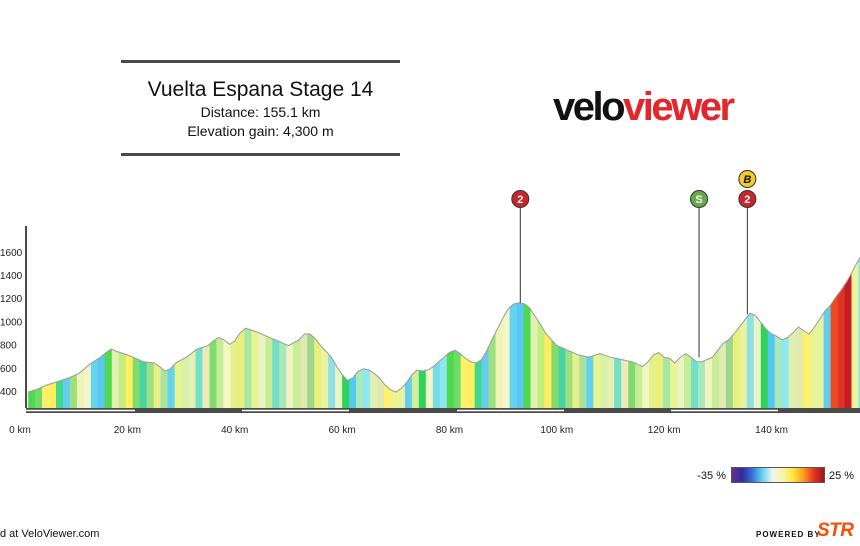 The width and height of the screenshot is (860, 546). I want to click on marker-label: S, so click(698, 200).